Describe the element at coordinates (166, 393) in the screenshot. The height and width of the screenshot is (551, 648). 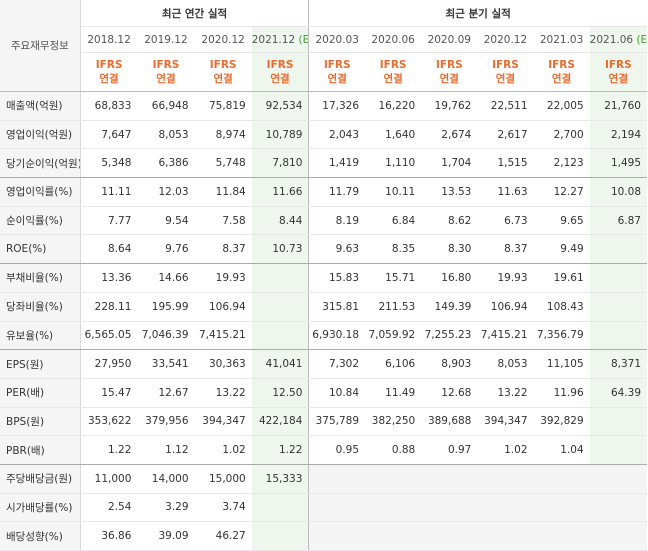
I see `table-cell: 12.67` at that location.